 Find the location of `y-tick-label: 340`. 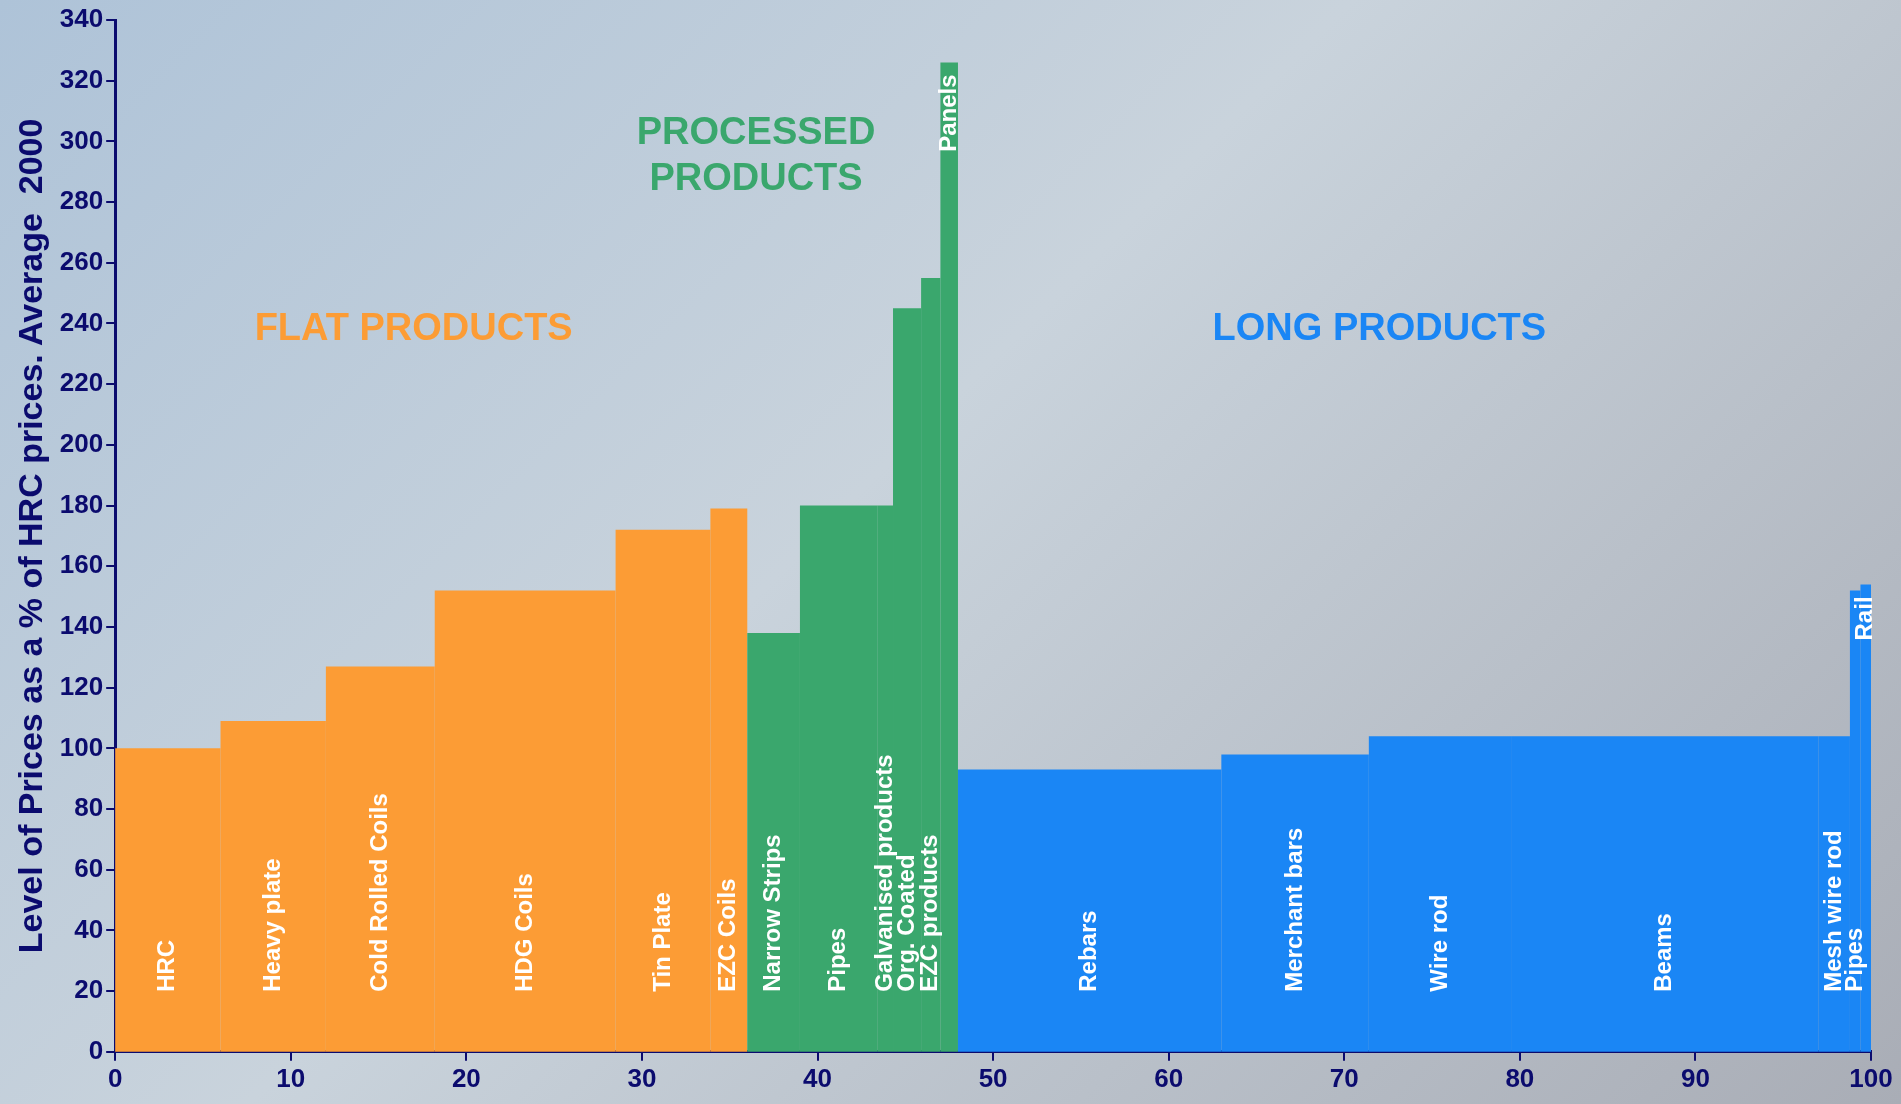

y-tick-label: 340 is located at coordinates (81, 18).